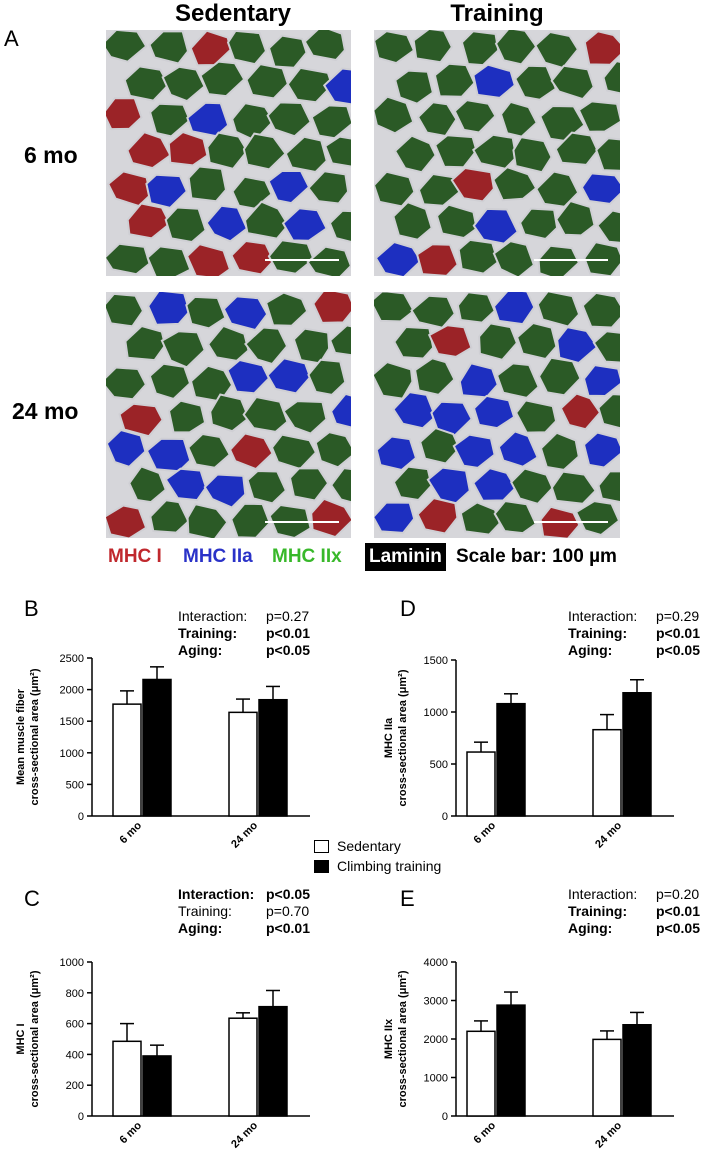  I want to click on stat-value: p=0.29, so click(678, 616).